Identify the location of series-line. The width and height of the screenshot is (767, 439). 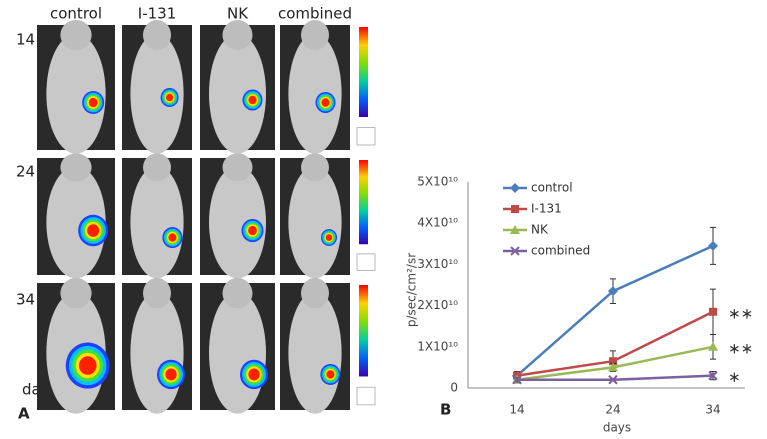
(615, 310).